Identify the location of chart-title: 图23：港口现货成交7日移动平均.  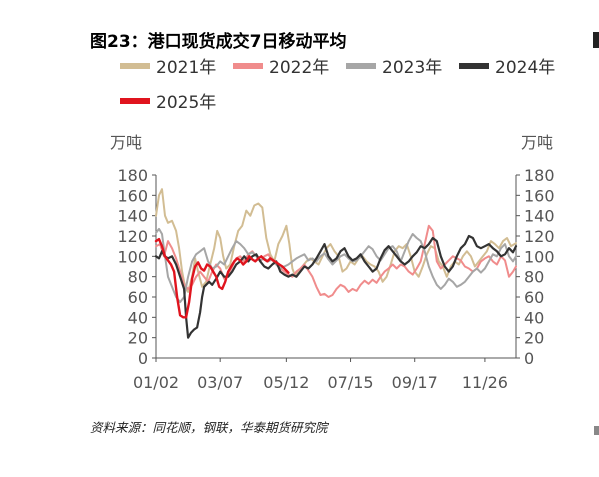
(218, 42).